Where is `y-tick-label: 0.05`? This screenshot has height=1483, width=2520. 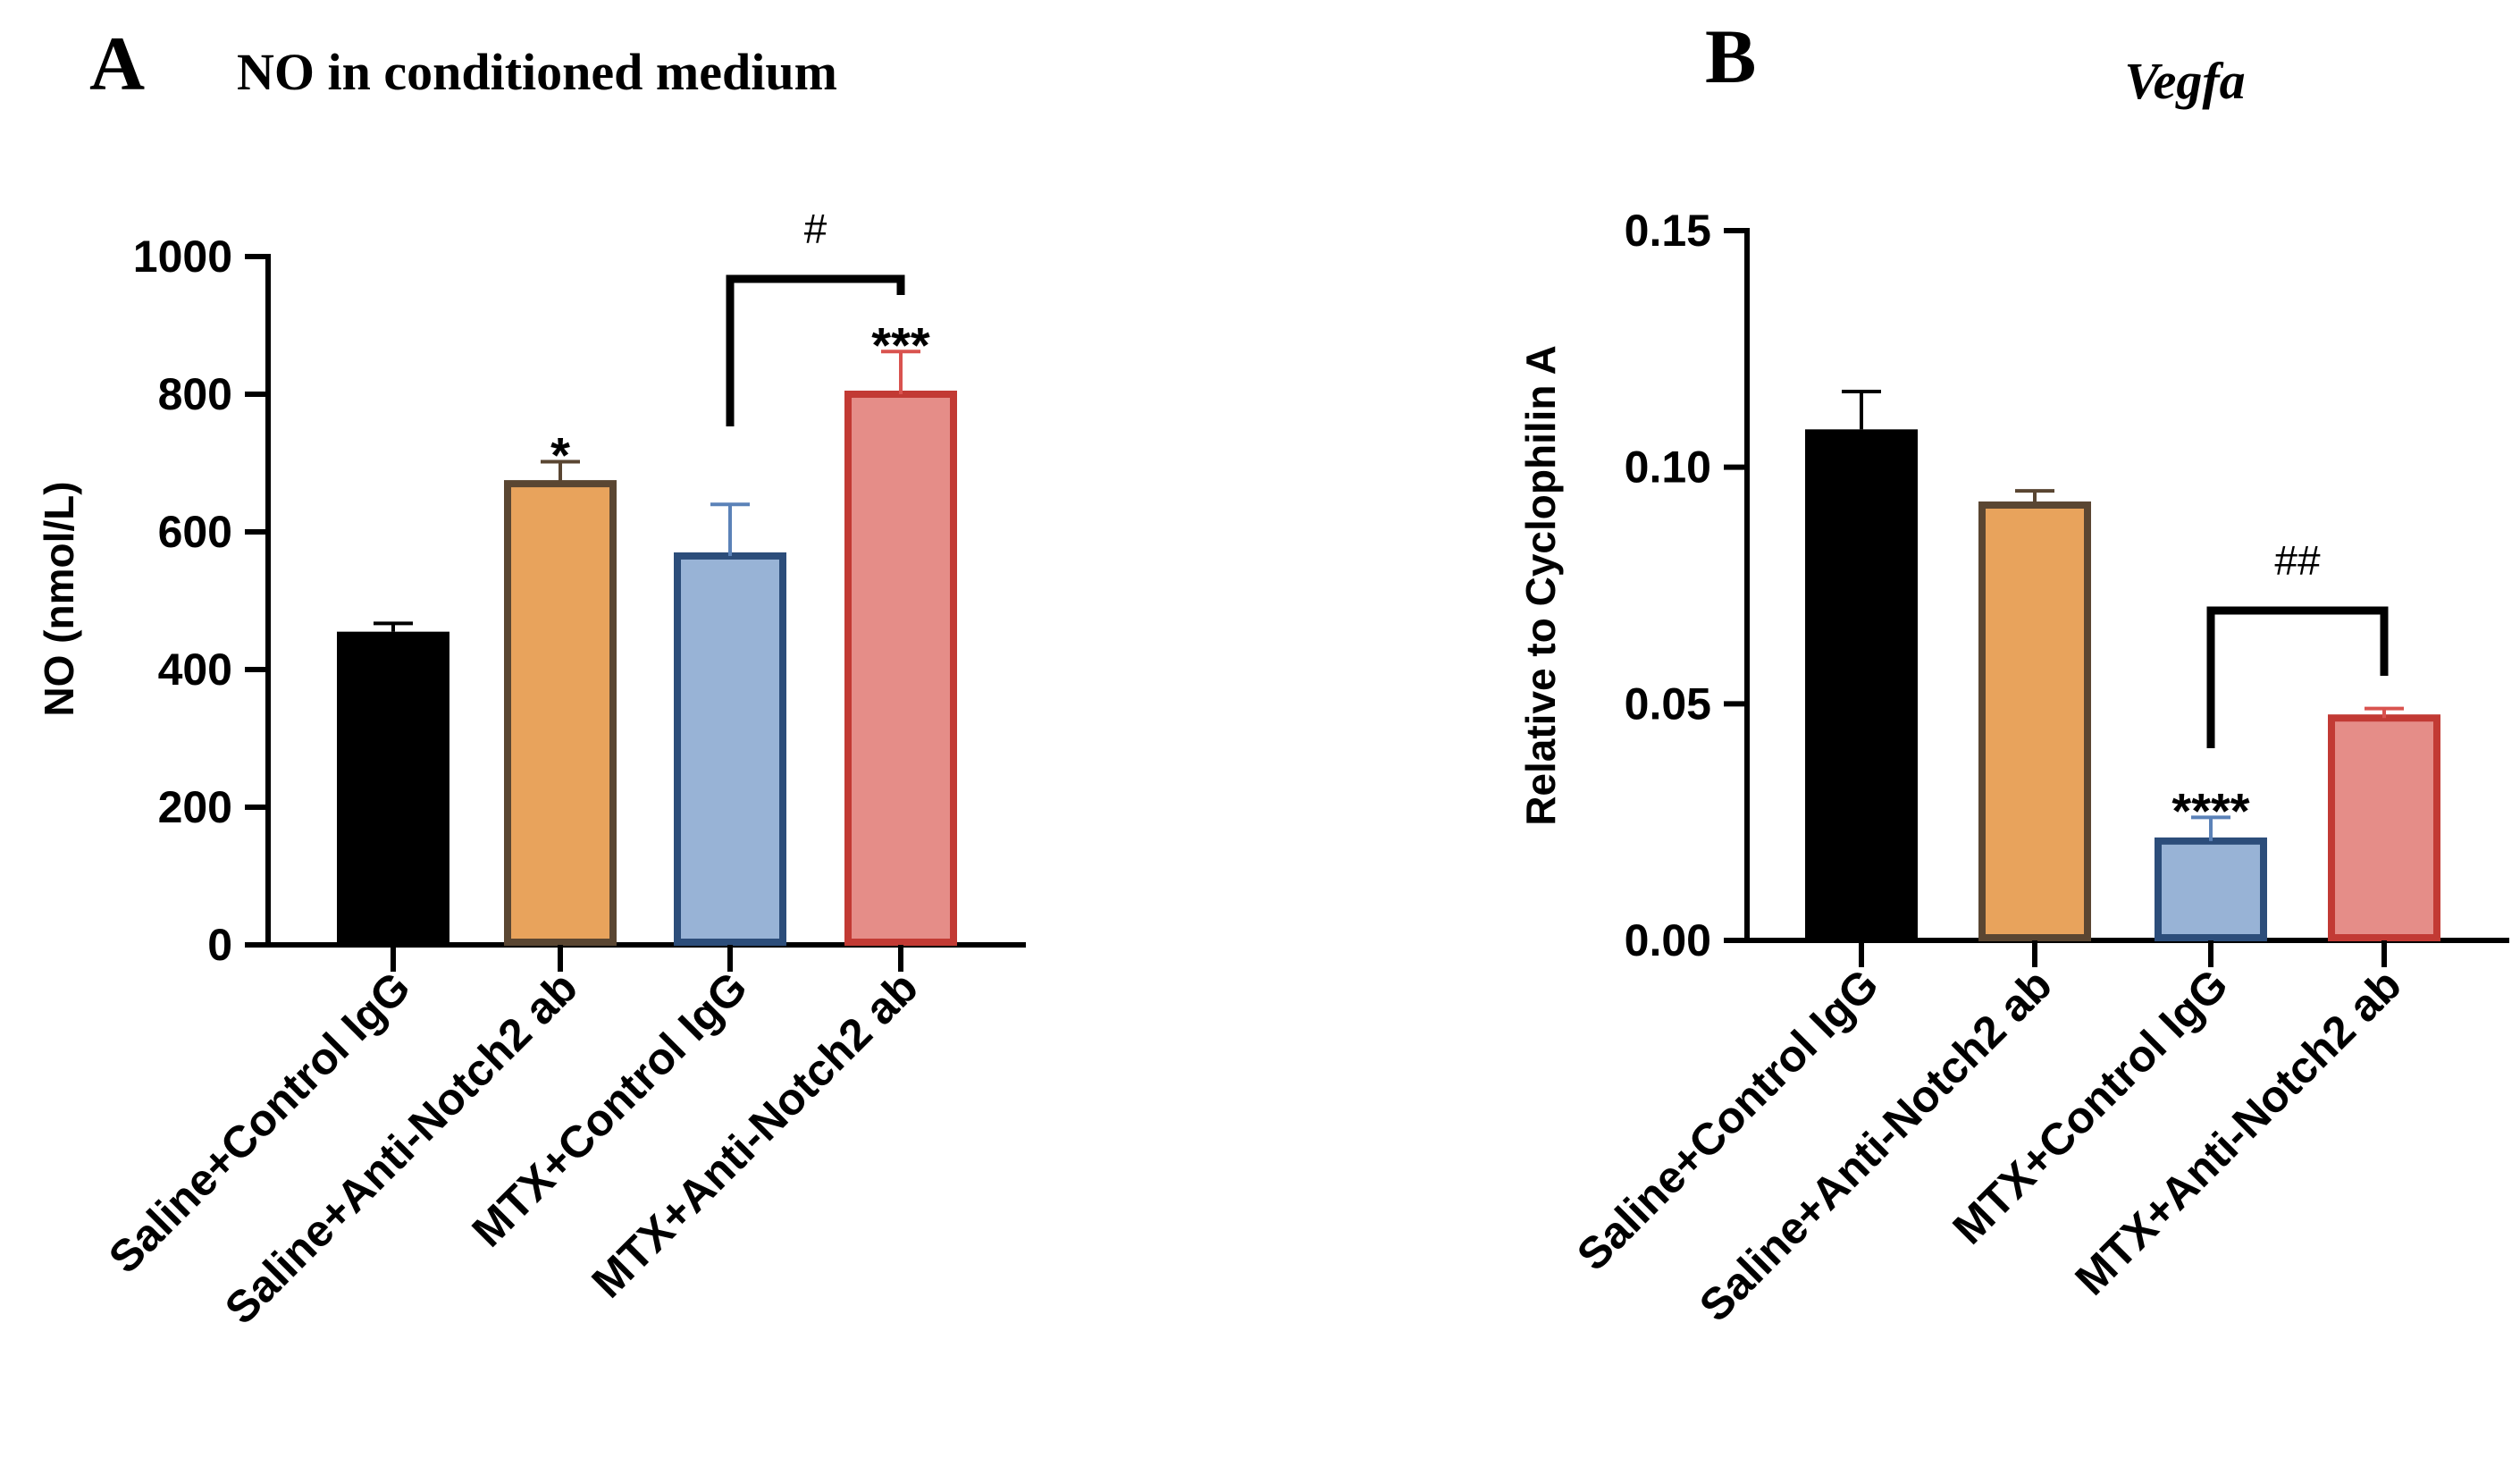
y-tick-label: 0.05 is located at coordinates (1668, 704).